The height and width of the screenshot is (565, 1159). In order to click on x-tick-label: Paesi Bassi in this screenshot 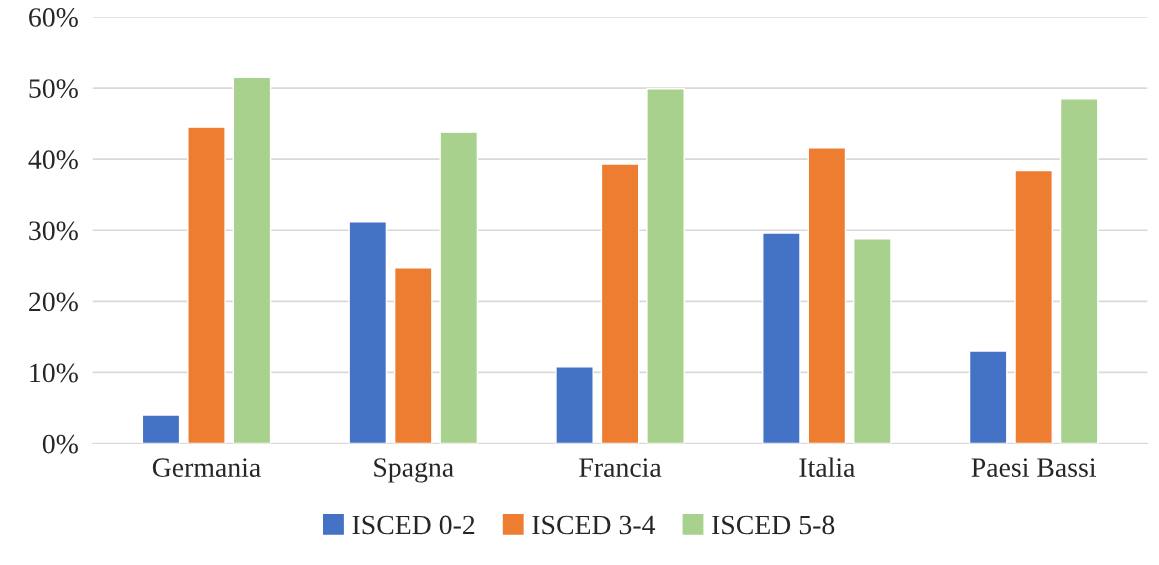, I will do `click(1034, 467)`.